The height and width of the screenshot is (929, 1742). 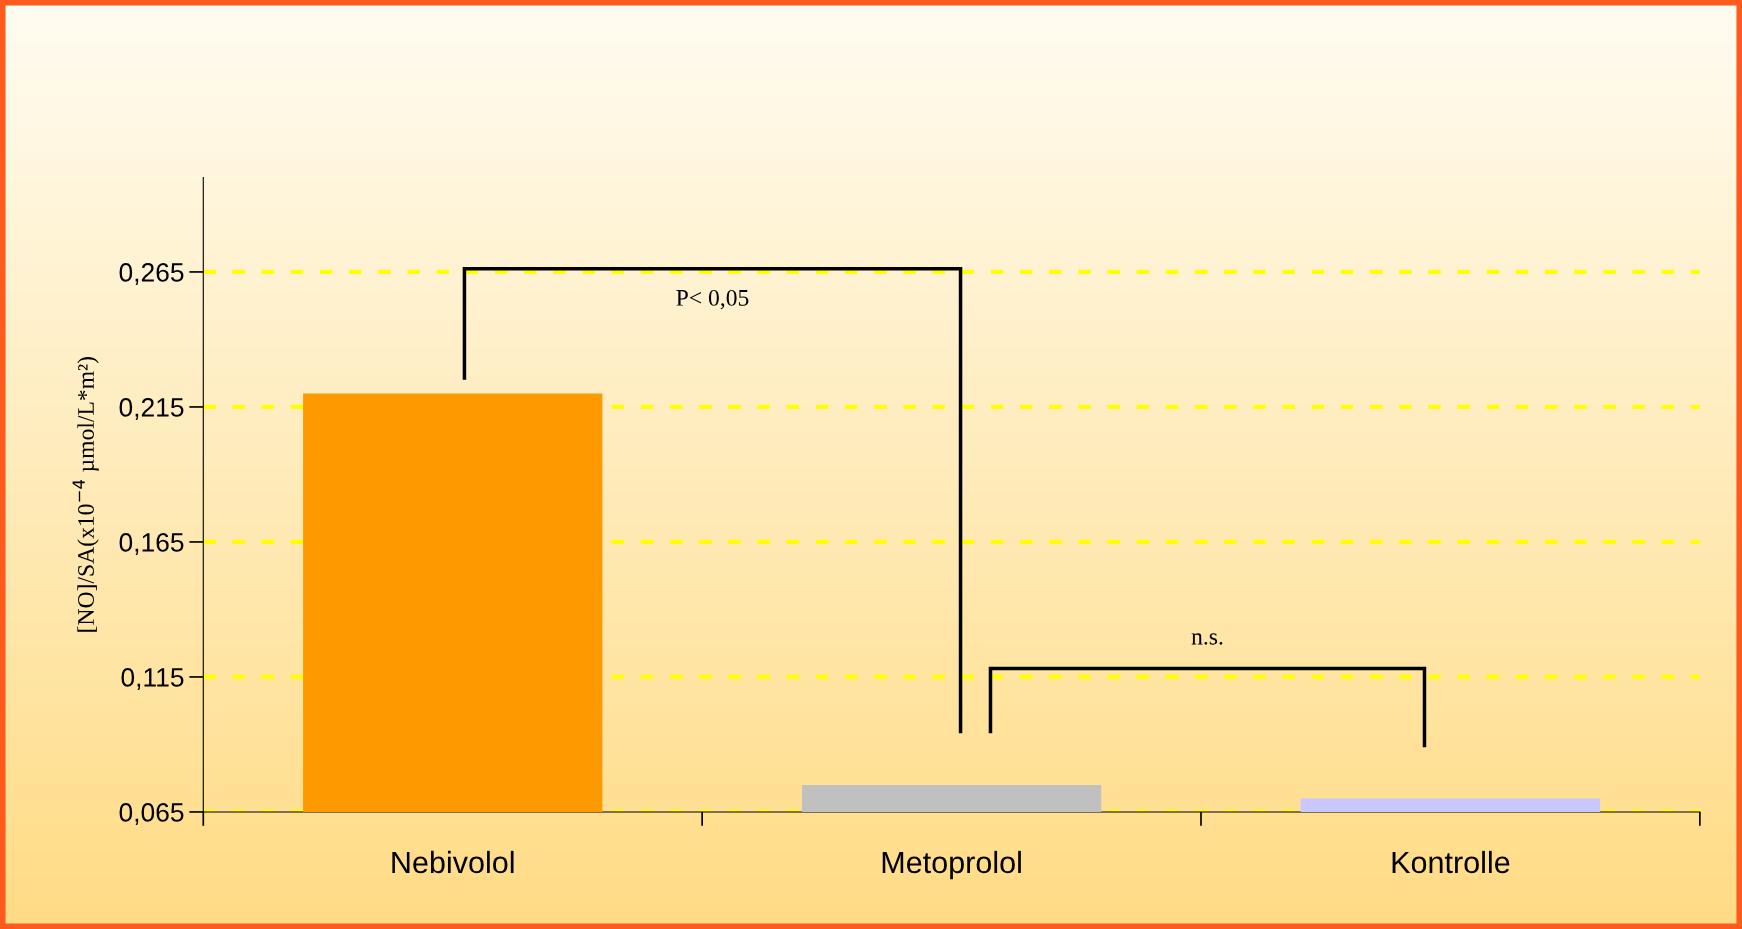 I want to click on y-axis-title: [NO]/SA(x10$^{−4}$ µmol/L*m²), so click(x=85, y=494).